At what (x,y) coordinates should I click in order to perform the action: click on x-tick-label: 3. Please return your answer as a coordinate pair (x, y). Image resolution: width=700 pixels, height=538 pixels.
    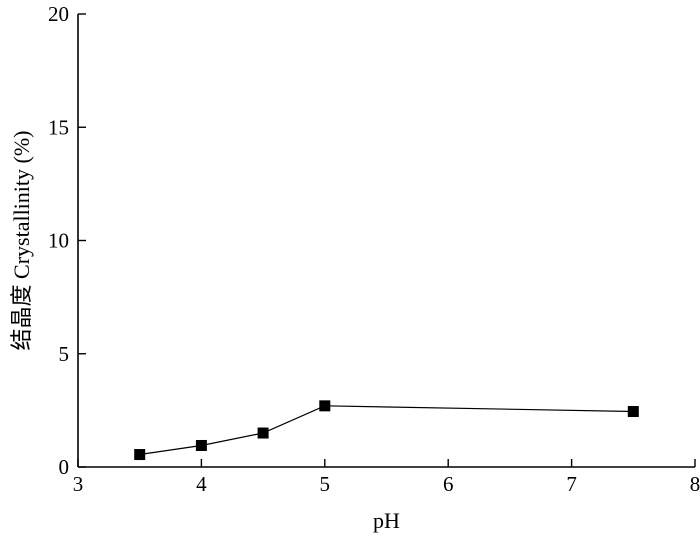
    Looking at the image, I should click on (78, 484).